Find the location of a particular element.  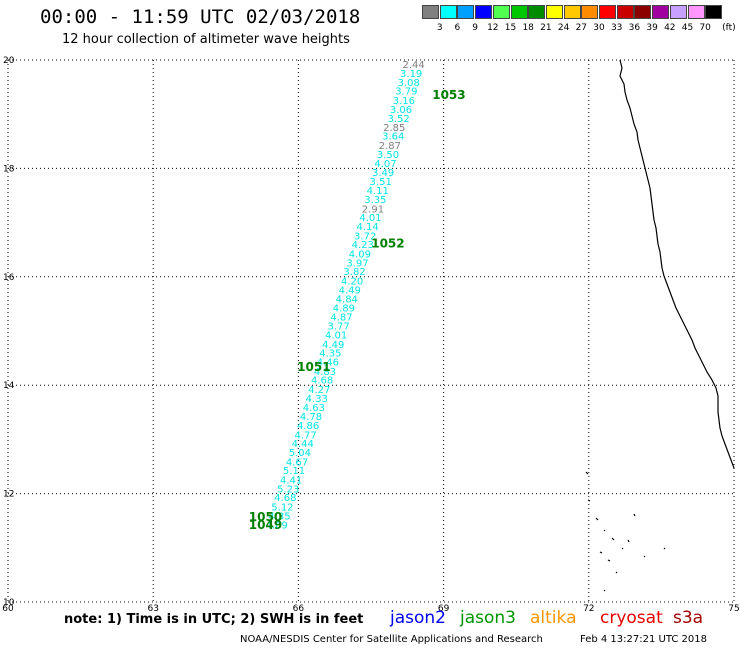

satellite-s3a: s3a is located at coordinates (688, 618).